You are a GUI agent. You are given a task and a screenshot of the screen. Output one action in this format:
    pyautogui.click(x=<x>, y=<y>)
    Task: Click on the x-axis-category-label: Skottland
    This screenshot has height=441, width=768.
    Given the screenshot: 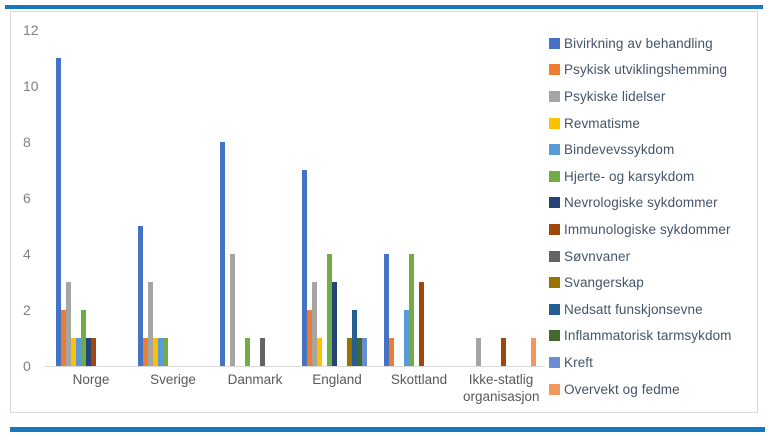 What is the action you would take?
    pyautogui.click(x=419, y=379)
    